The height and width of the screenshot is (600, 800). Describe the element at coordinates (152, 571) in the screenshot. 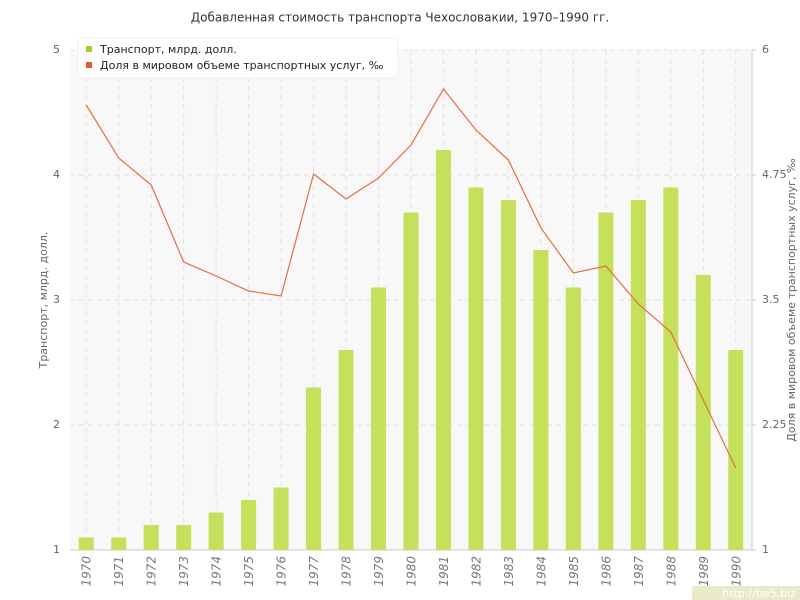

I see `x-tick-label: 1972` at that location.